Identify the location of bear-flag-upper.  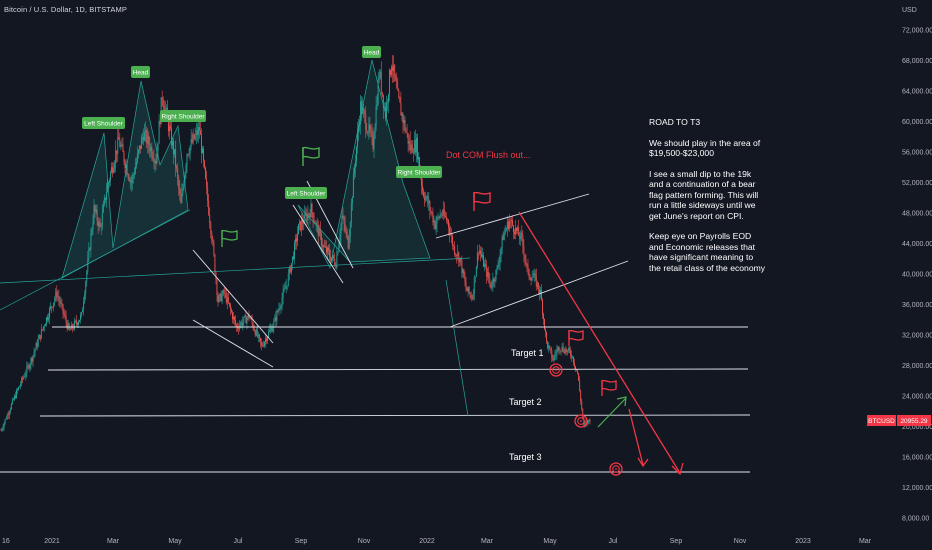
(512, 216).